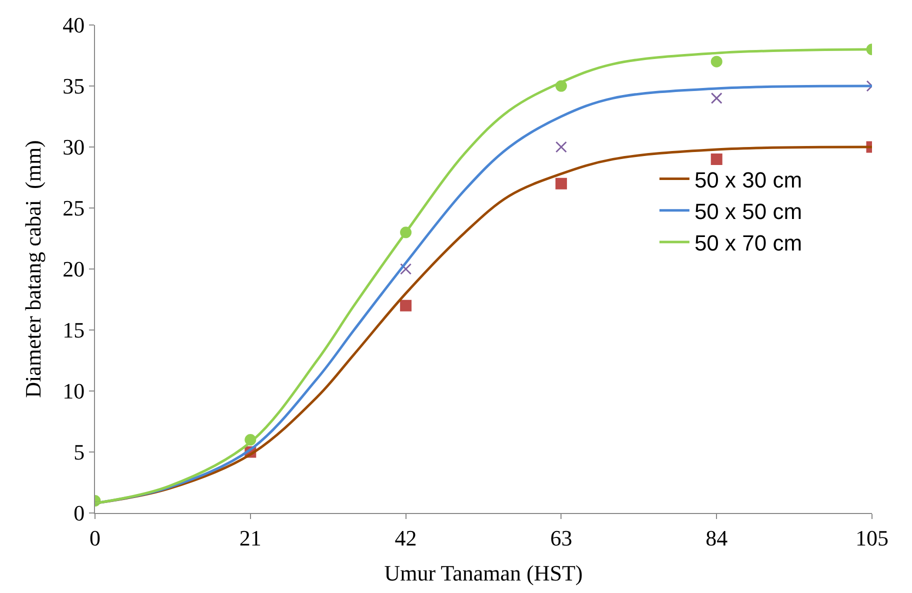 This screenshot has width=912, height=593. Describe the element at coordinates (73, 147) in the screenshot. I see `y-tick-label: 30` at that location.